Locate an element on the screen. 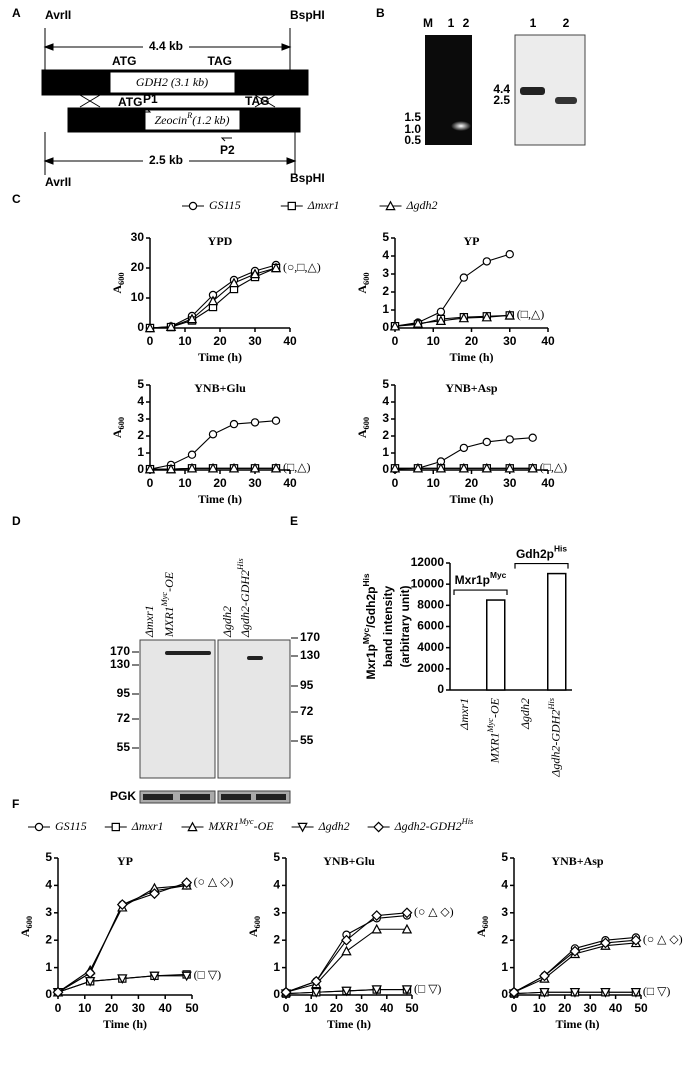 The image size is (700, 1083). ladder-label: 170 is located at coordinates (120, 651).